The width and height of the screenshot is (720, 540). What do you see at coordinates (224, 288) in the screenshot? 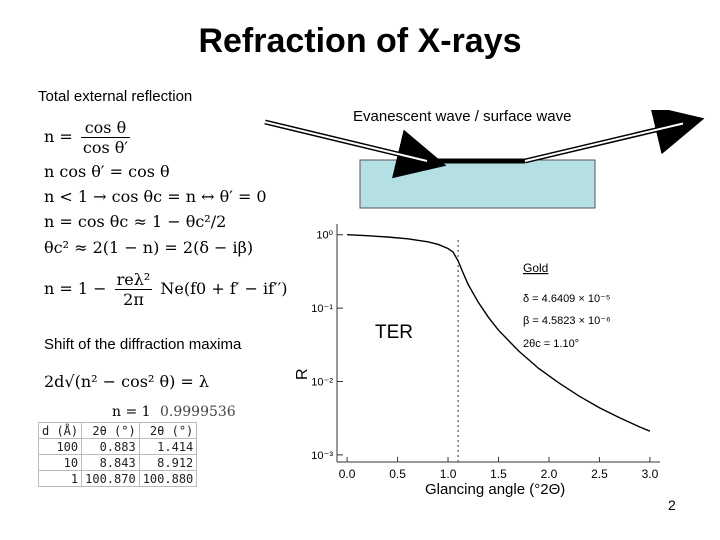
I see `eq6-rhs: Ne(f0 + f′ − if′′)` at bounding box center [224, 288].